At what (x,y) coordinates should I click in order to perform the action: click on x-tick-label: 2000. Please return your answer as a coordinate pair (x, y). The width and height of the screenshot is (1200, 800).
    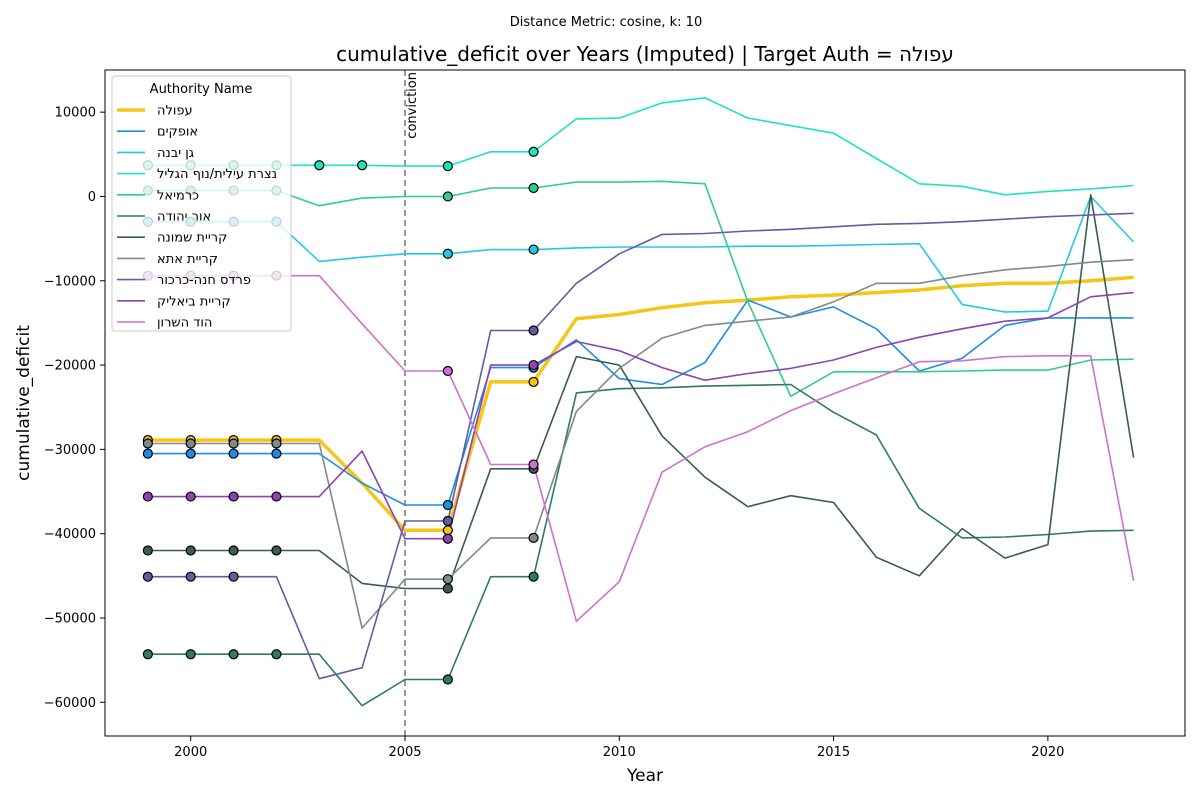
    Looking at the image, I should click on (190, 752).